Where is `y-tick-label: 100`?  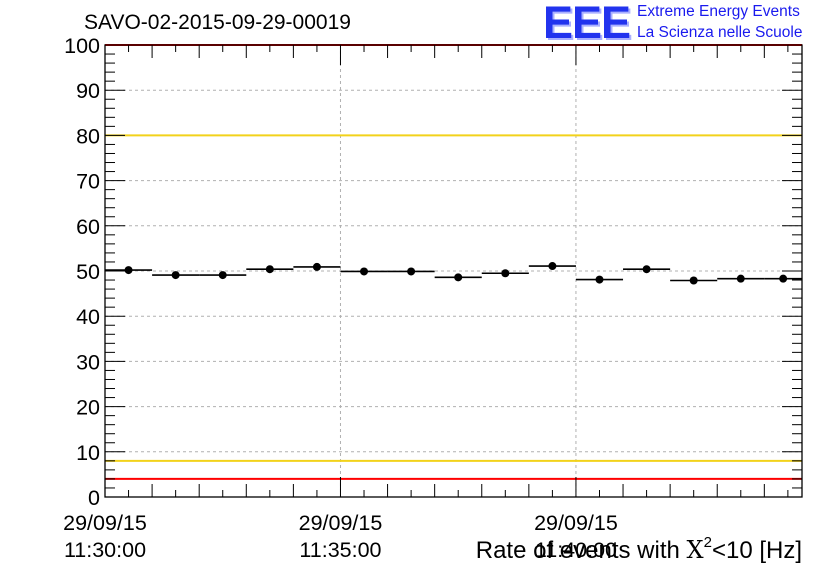 y-tick-label: 100 is located at coordinates (82, 46).